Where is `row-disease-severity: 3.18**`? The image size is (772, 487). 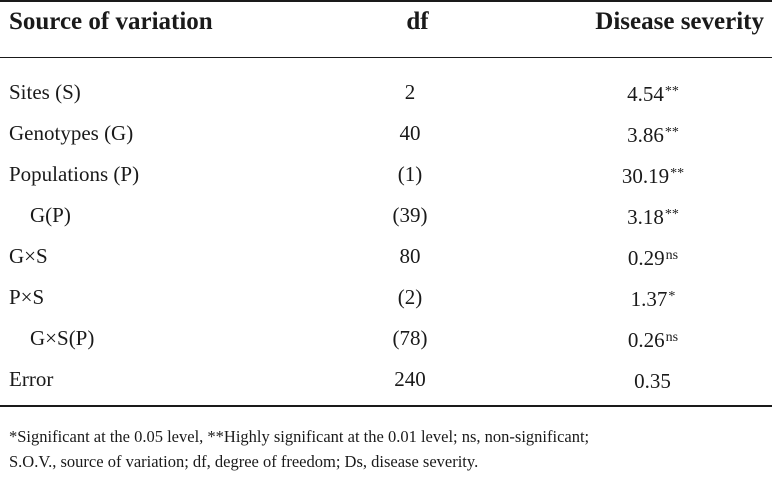
row-disease-severity: 3.18** is located at coordinates (653, 216).